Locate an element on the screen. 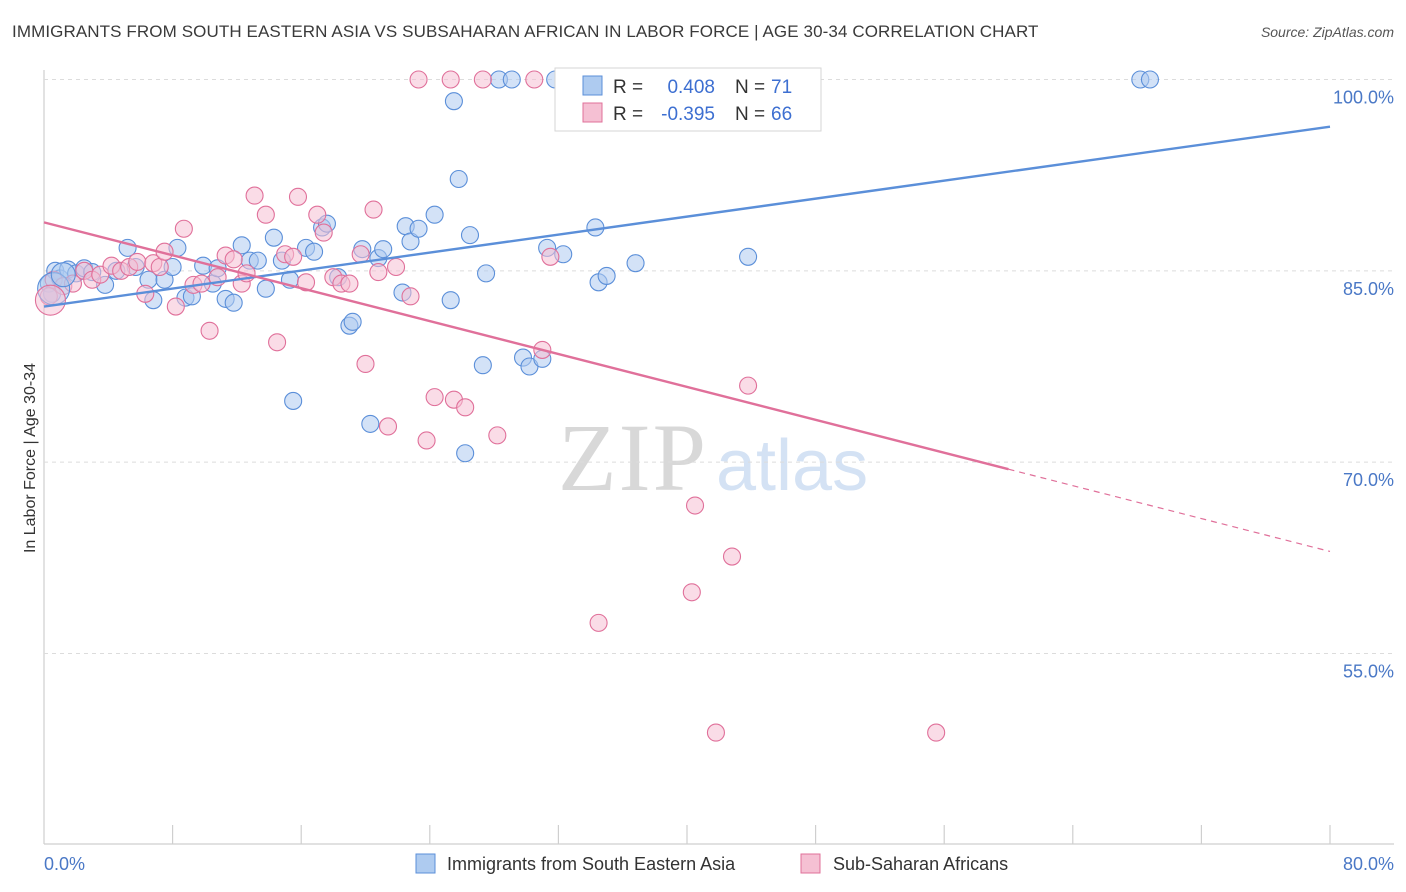 This screenshot has width=1406, height=892. y-tick-label-0: 100.0% is located at coordinates (1363, 98).